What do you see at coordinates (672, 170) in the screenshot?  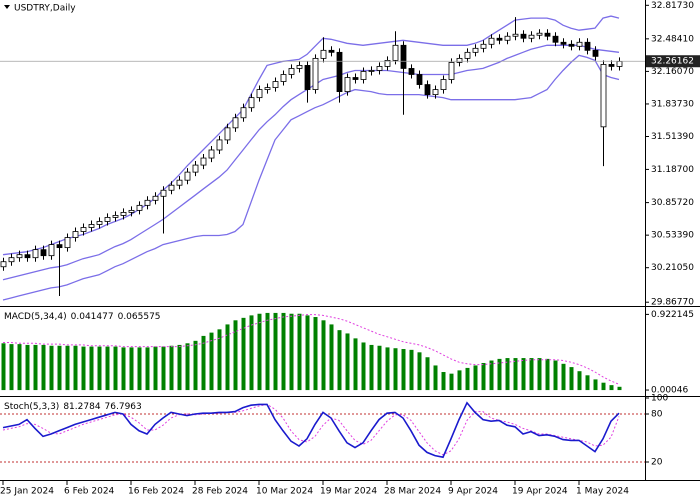 I see `y-tick-label: 31.18700` at bounding box center [672, 170].